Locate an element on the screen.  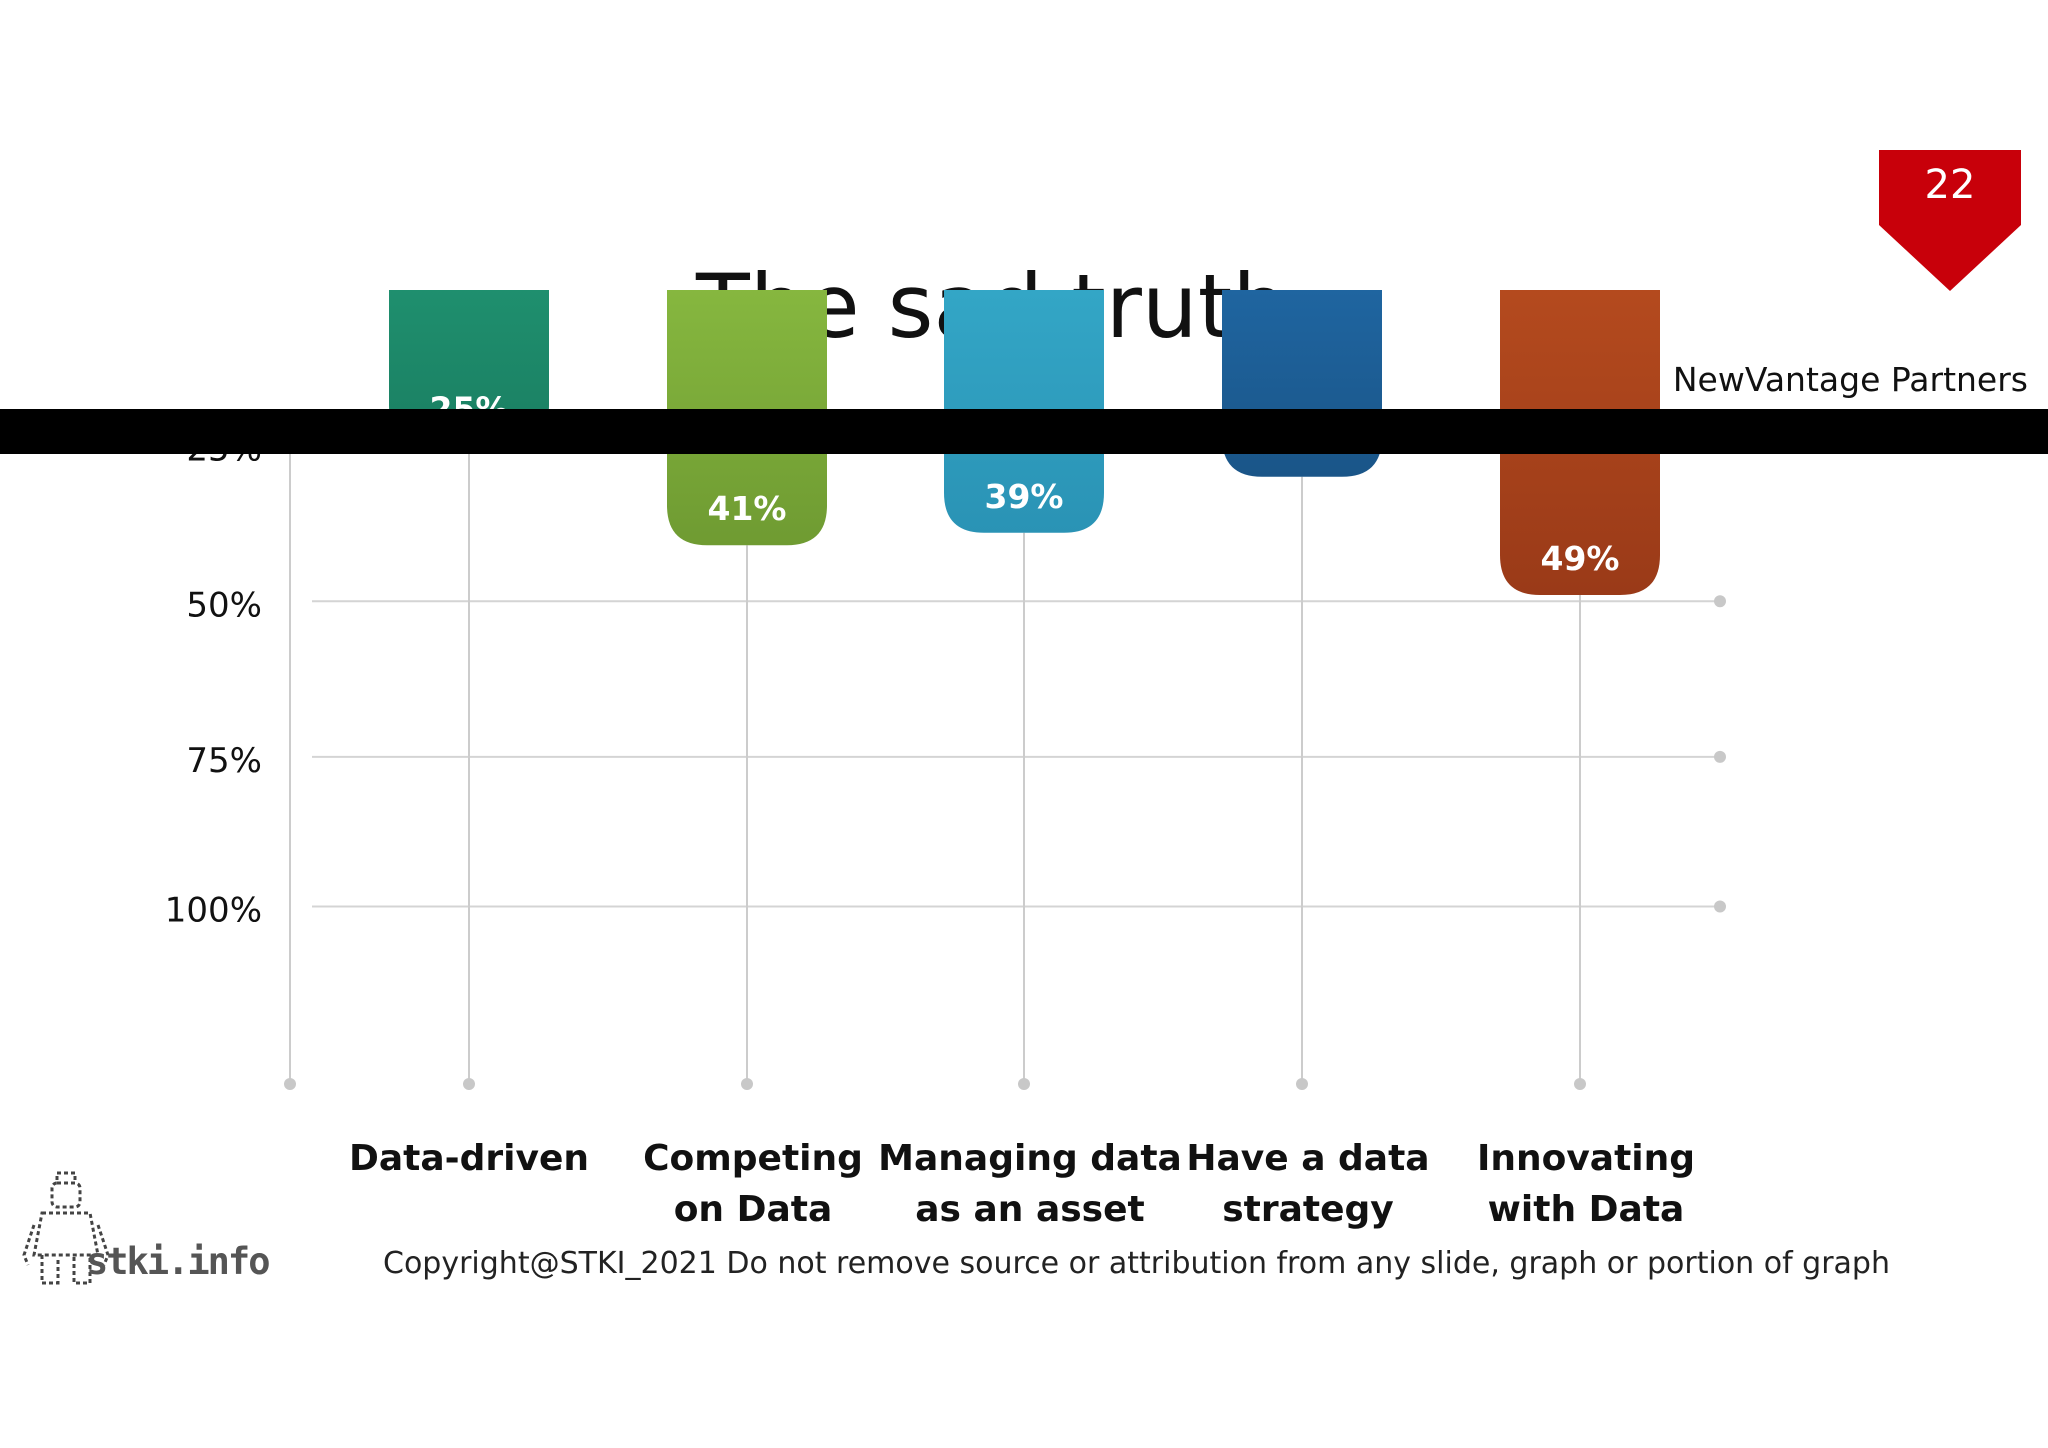
page-badge is located at coordinates (1950, 220).